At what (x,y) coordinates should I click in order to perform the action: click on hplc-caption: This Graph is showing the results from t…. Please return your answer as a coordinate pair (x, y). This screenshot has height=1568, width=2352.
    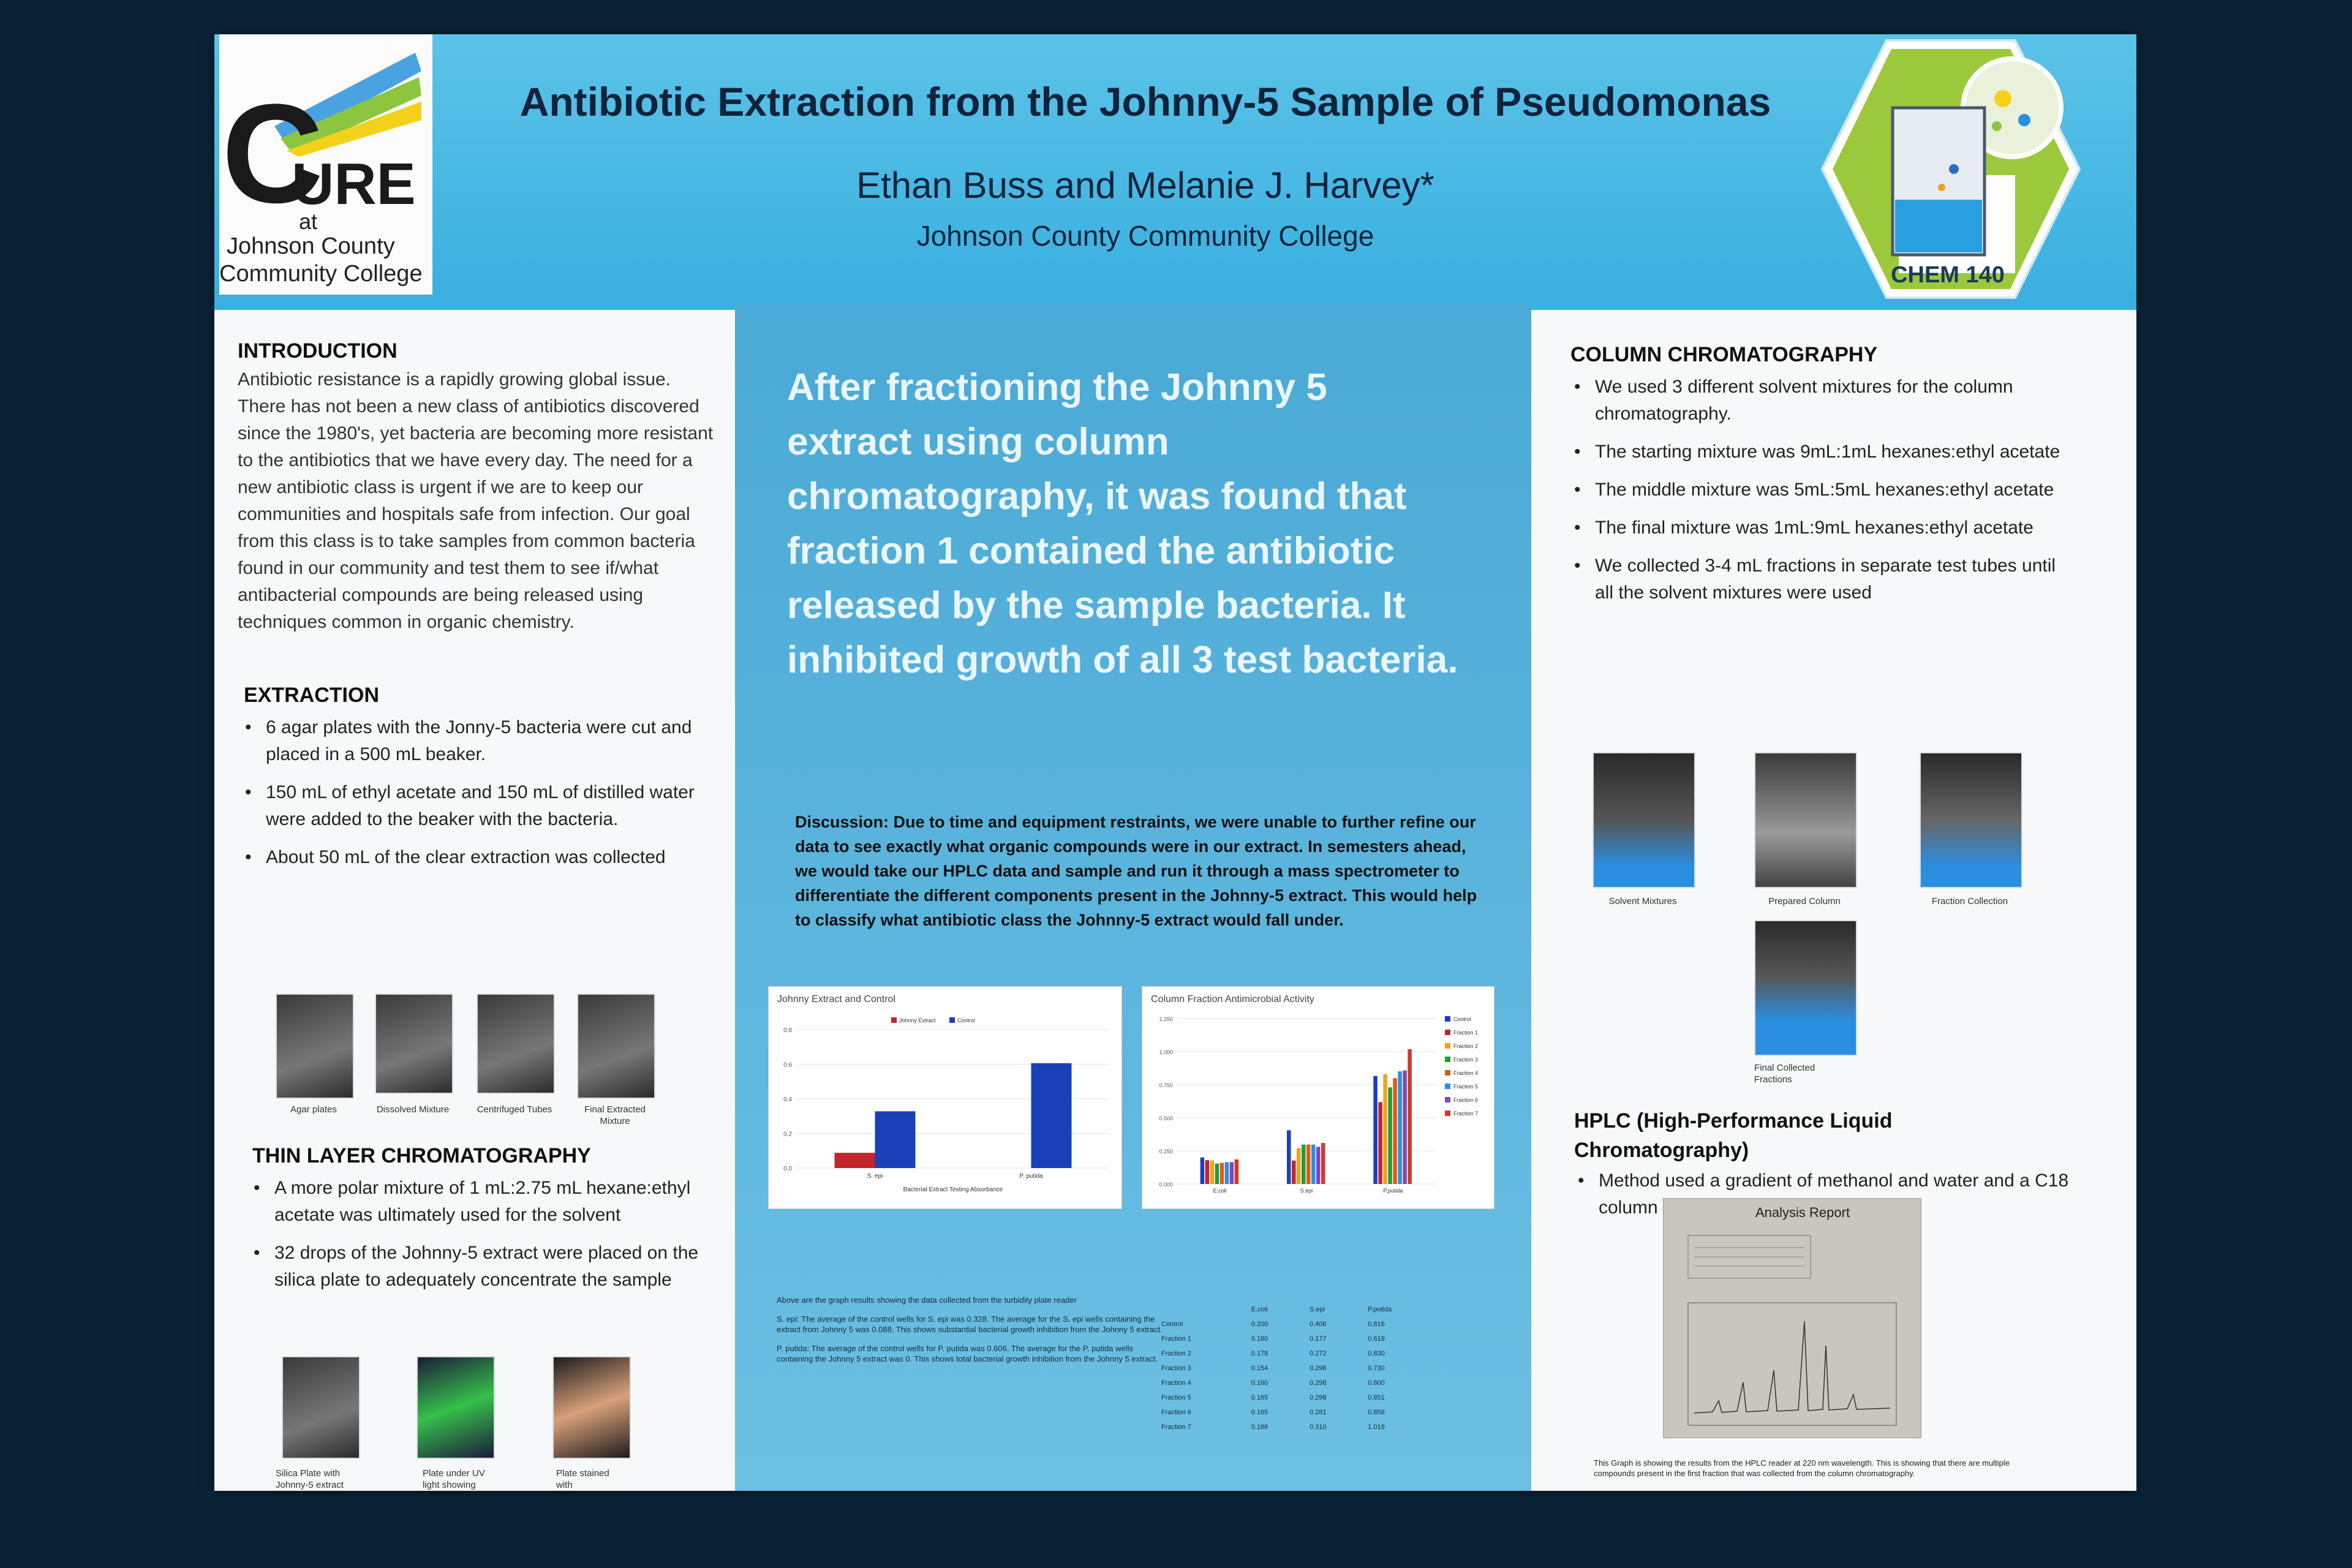
    Looking at the image, I should click on (1802, 1468).